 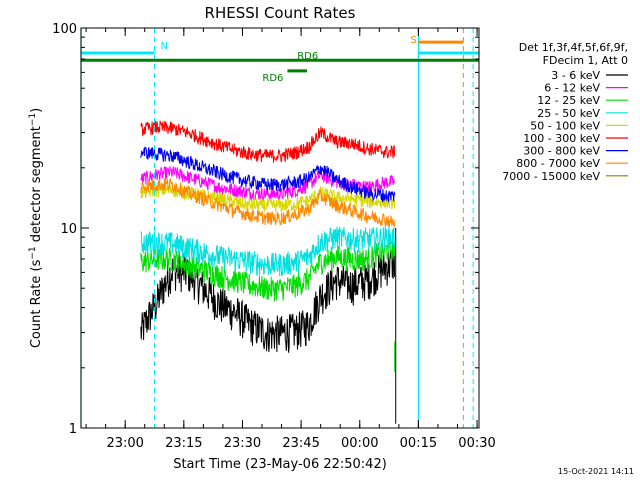 What do you see at coordinates (300, 443) in the screenshot?
I see `x-tick-label: 23:45` at bounding box center [300, 443].